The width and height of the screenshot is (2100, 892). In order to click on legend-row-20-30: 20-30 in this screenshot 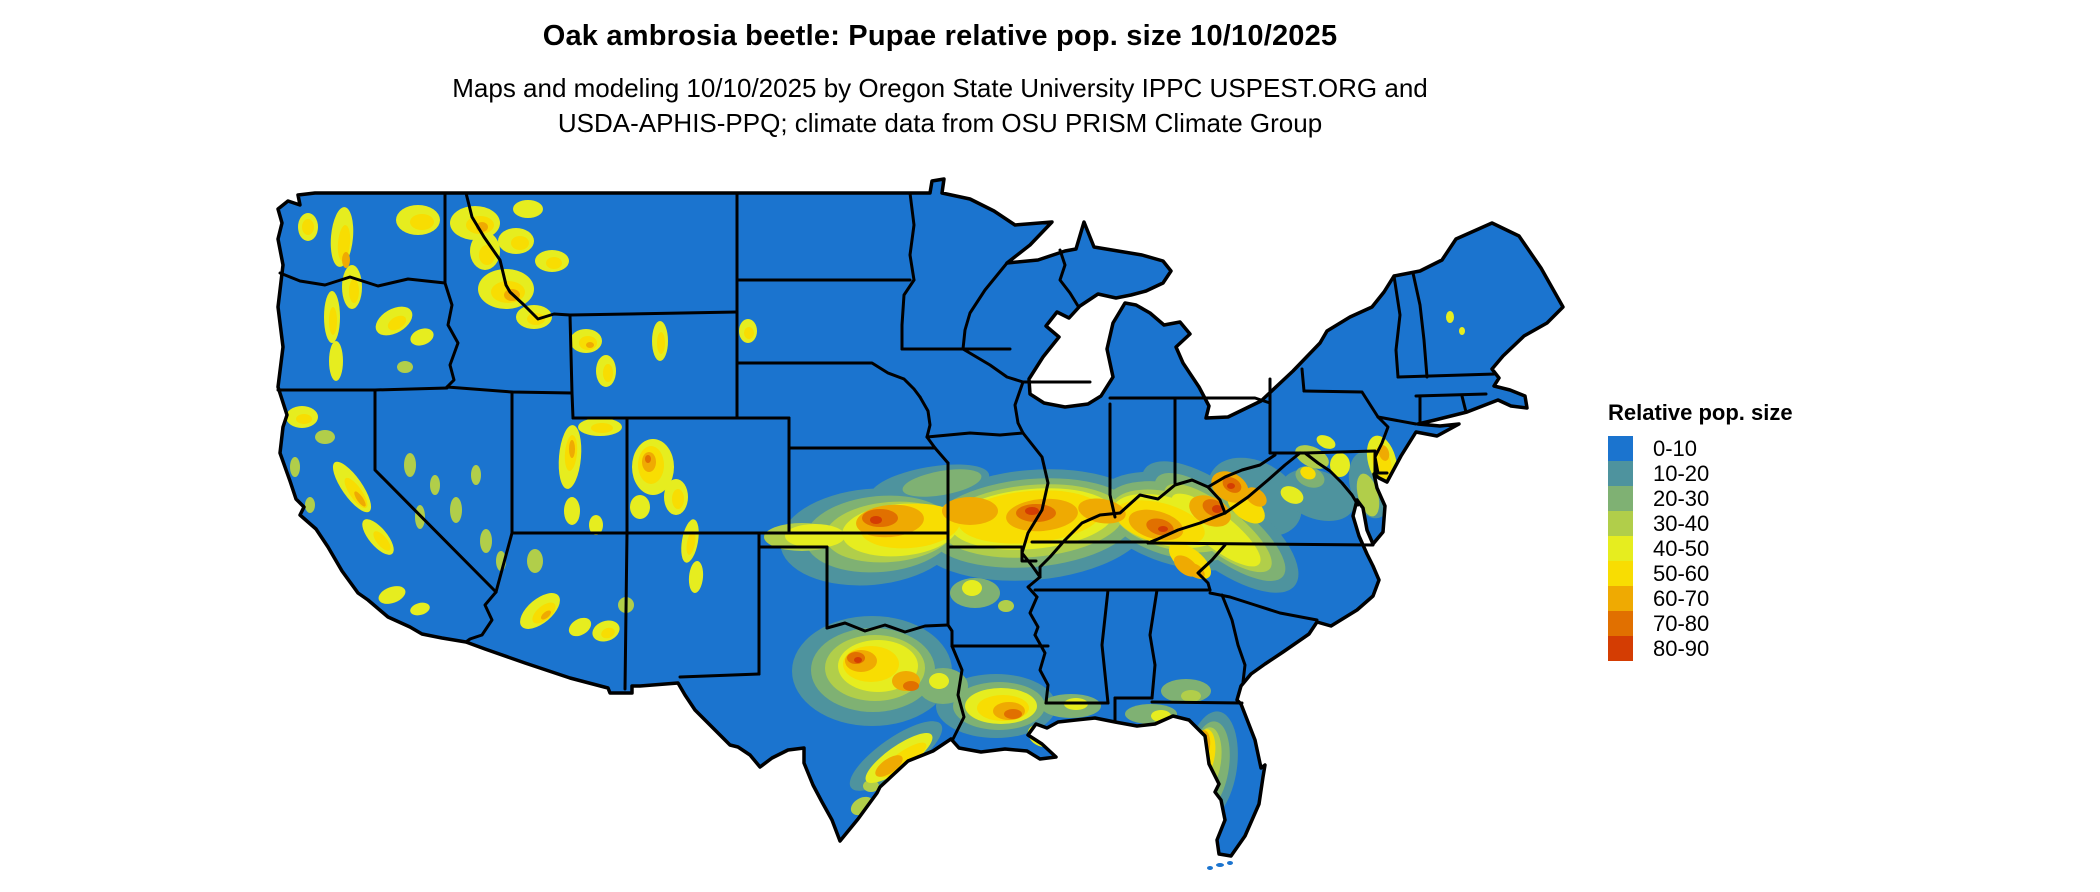, I will do `click(1700, 498)`.